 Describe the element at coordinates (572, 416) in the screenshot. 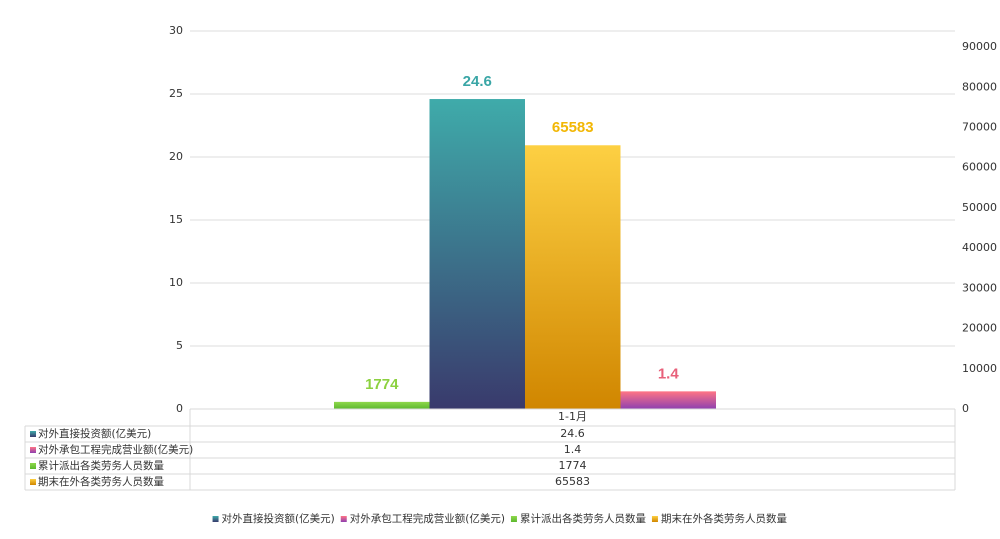

I see `x-tick-label: 1-1月` at that location.